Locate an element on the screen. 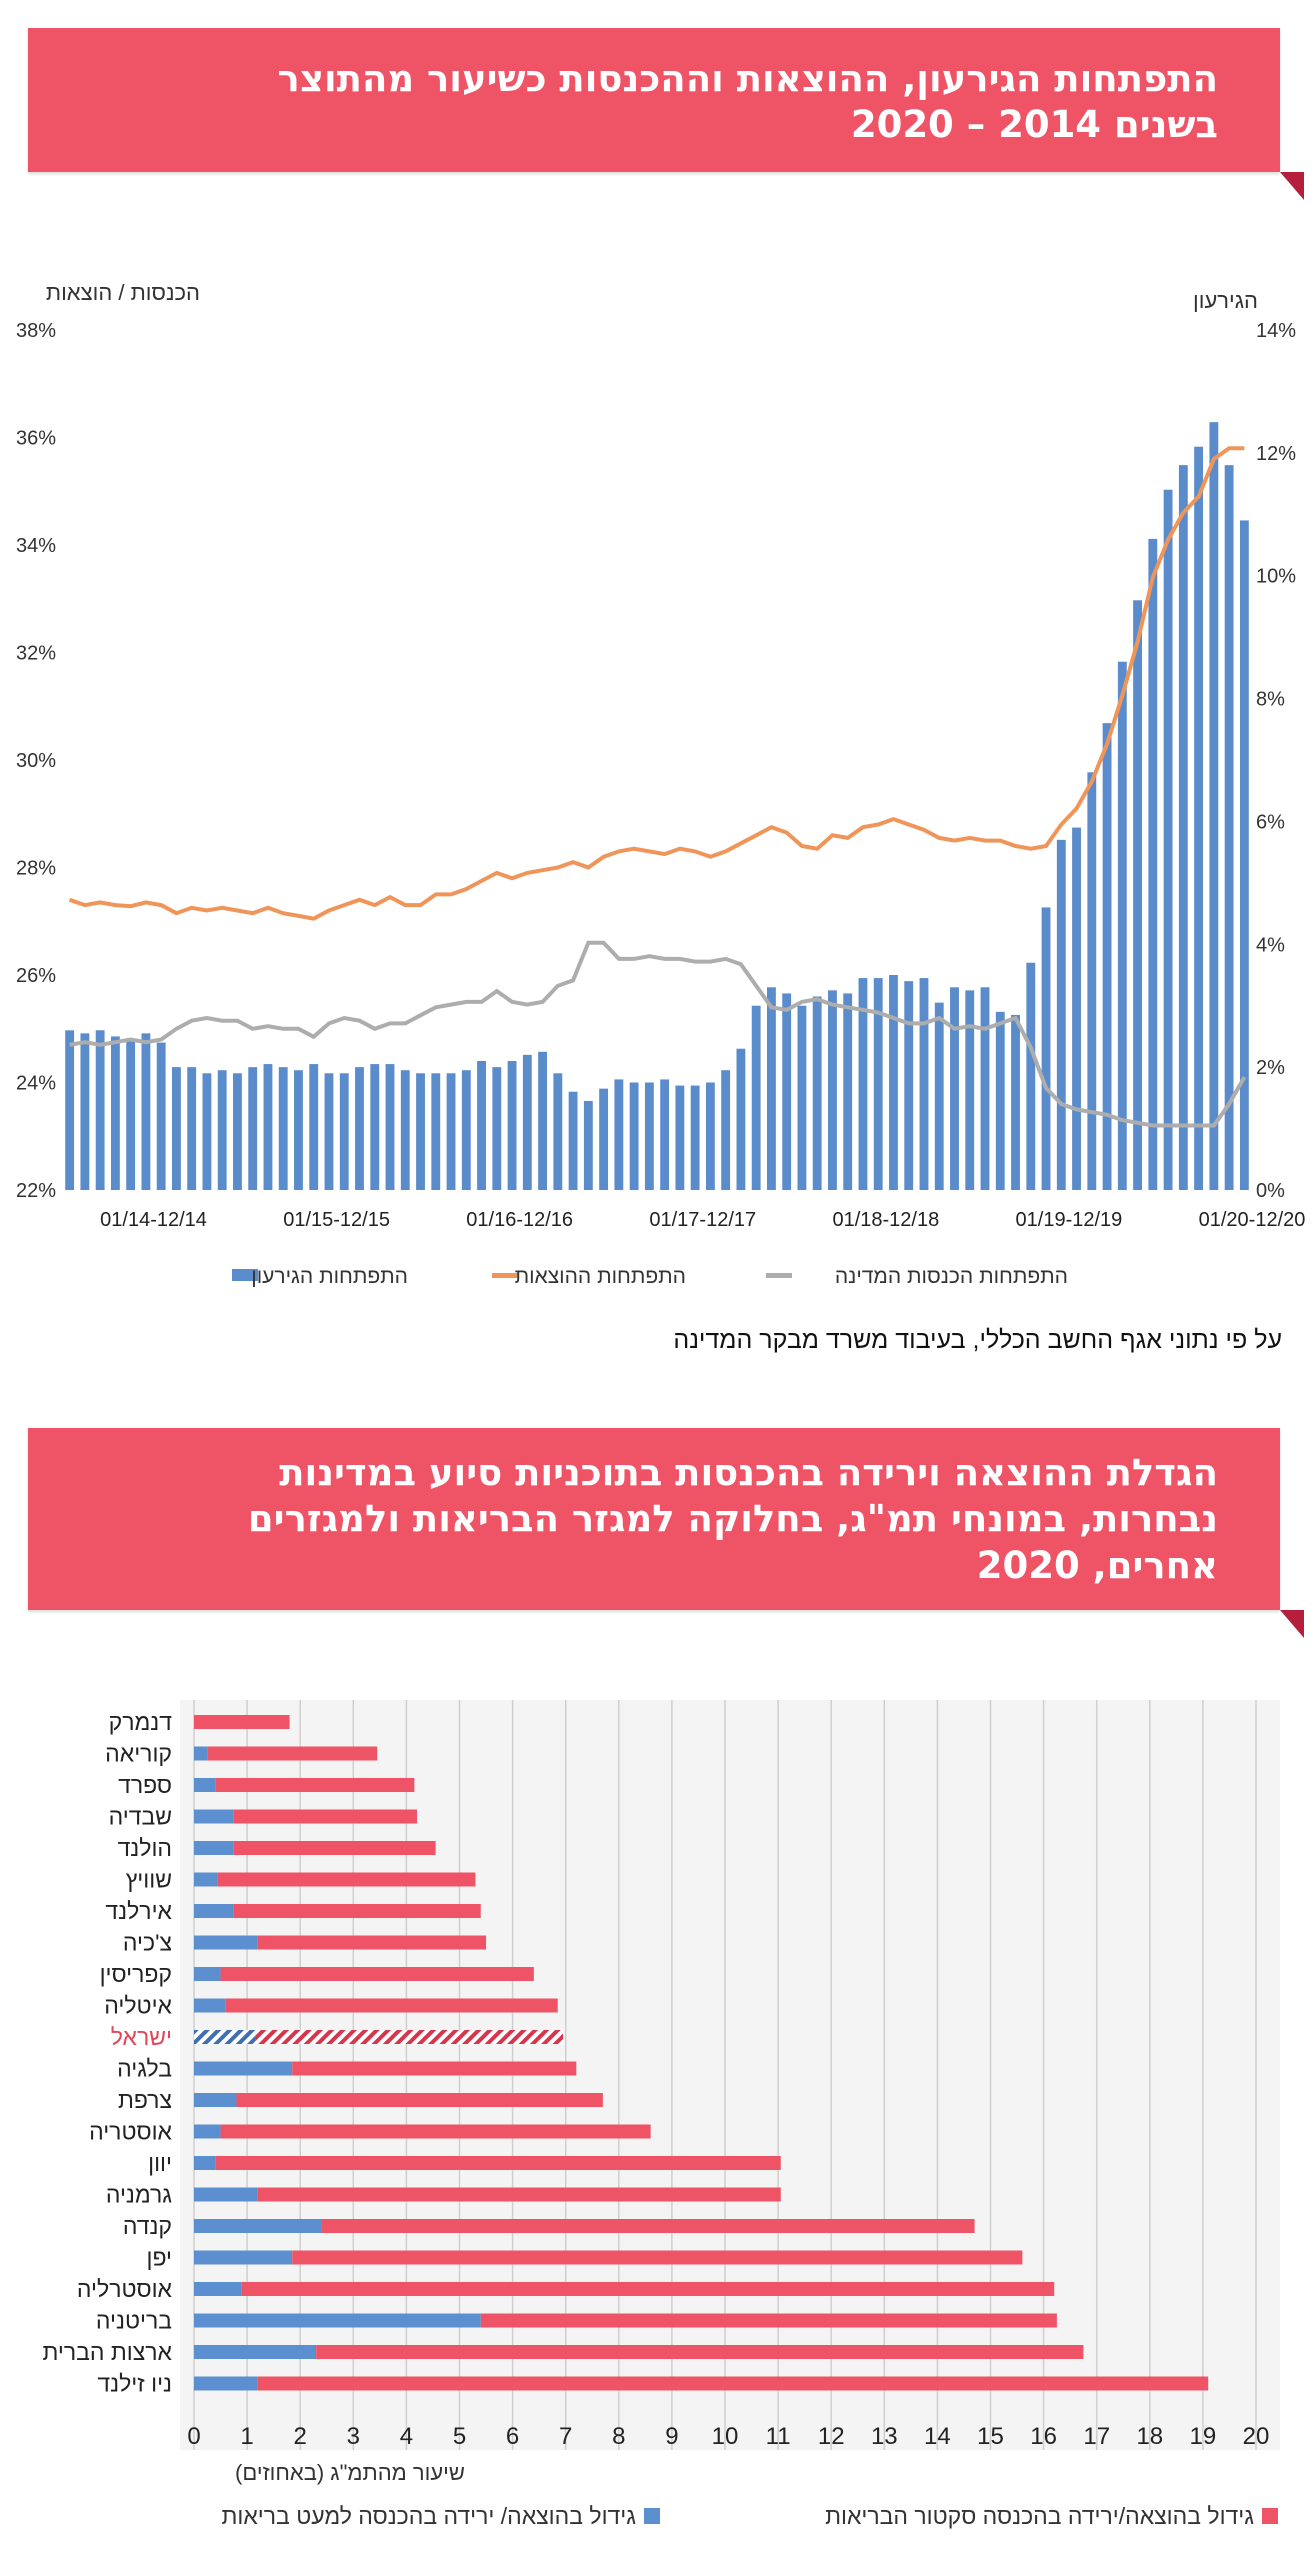 Image resolution: width=1314 pixels, height=2560 pixels. right-tick-label: 6% is located at coordinates (1270, 822).